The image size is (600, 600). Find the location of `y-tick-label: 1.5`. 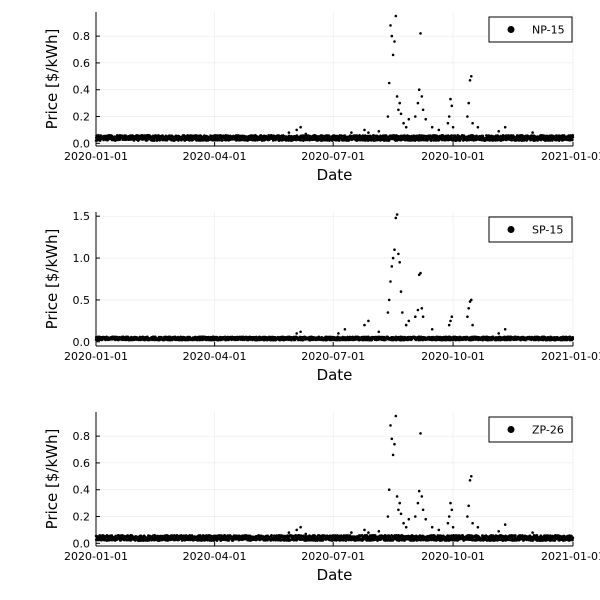

y-tick-label: 1.5 is located at coordinates (82, 216).